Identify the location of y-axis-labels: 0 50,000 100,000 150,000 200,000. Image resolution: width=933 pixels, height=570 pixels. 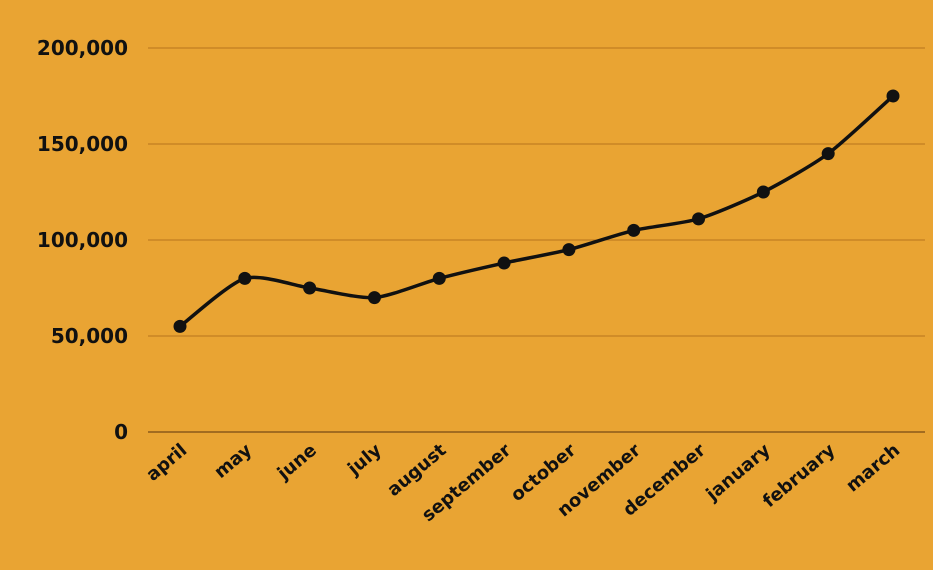
(82, 240).